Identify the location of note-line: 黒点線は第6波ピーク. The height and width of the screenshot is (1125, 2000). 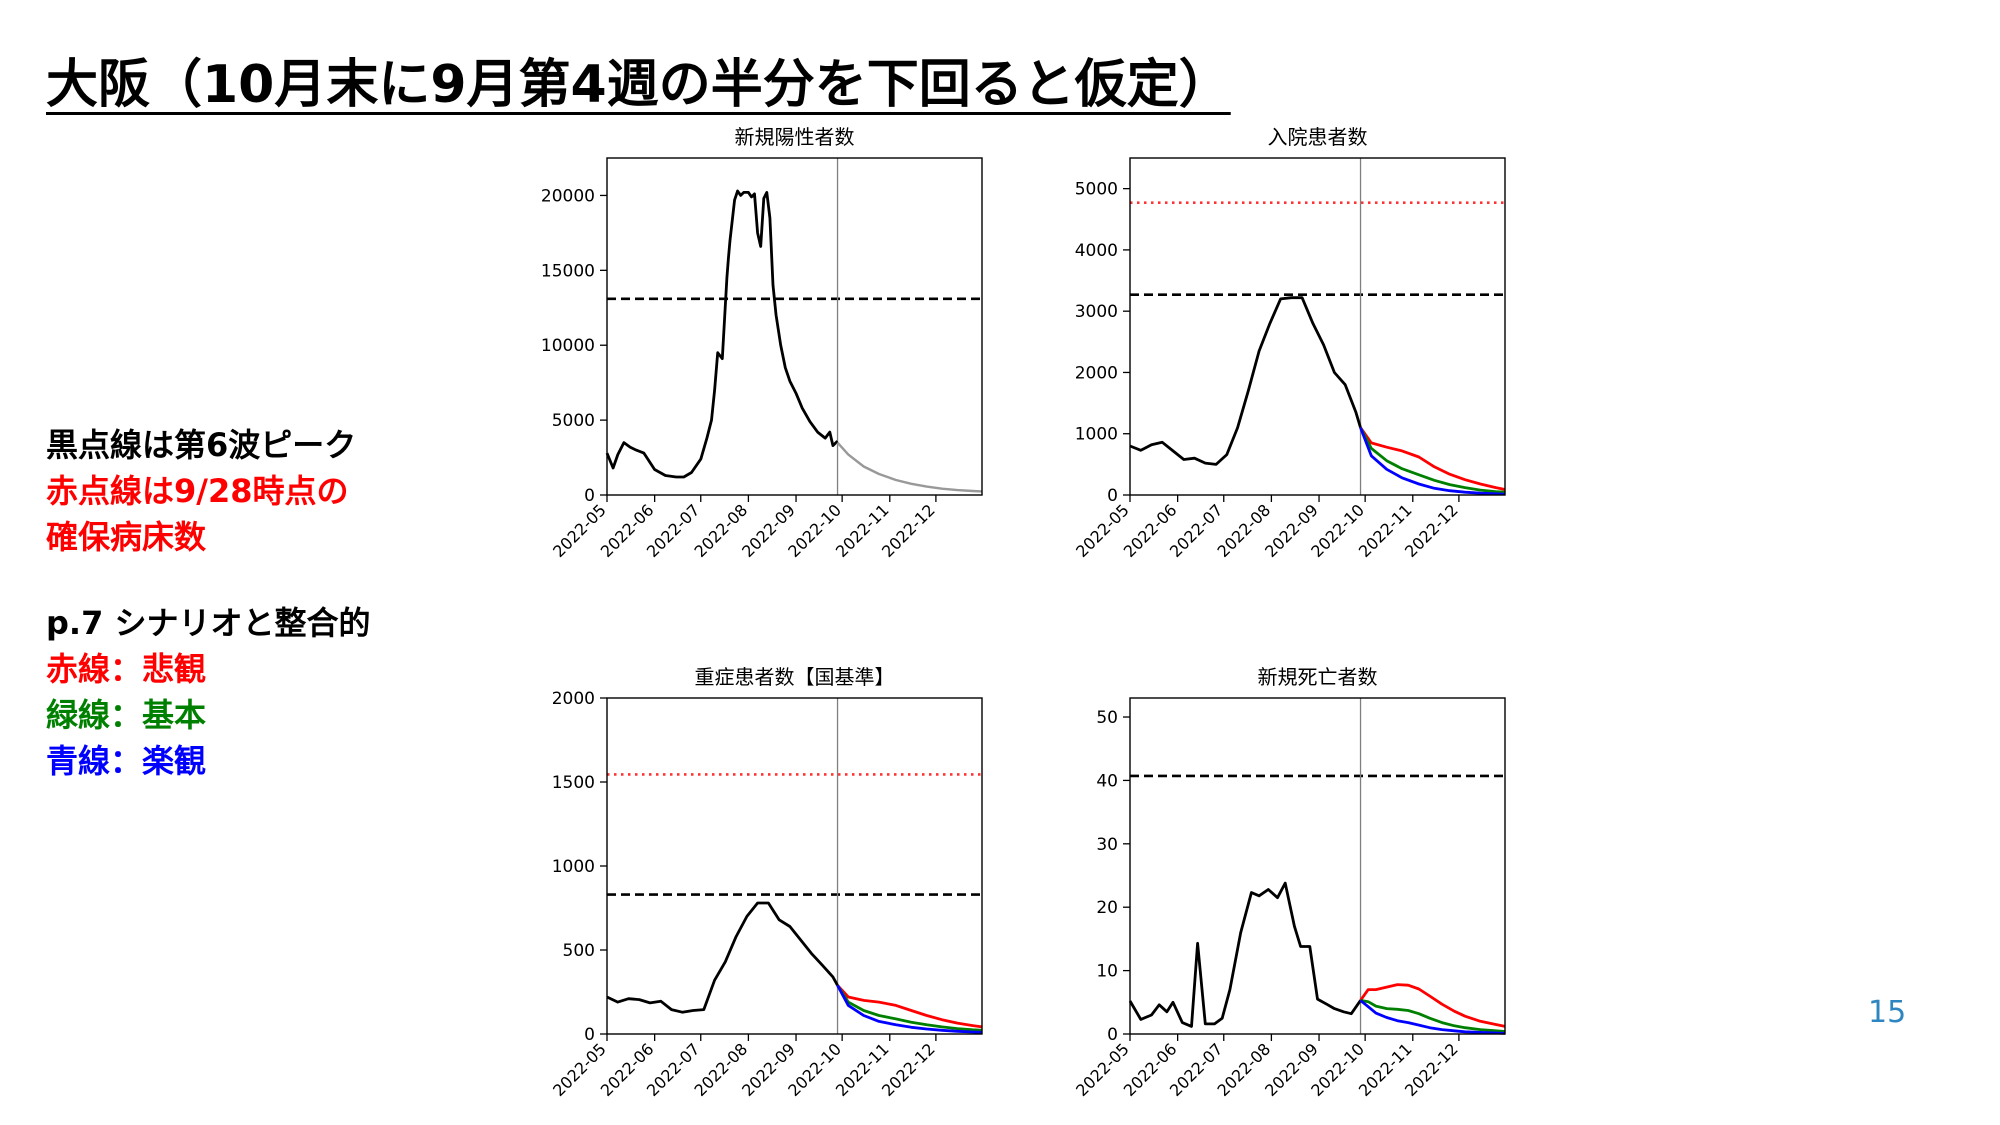
(201, 445).